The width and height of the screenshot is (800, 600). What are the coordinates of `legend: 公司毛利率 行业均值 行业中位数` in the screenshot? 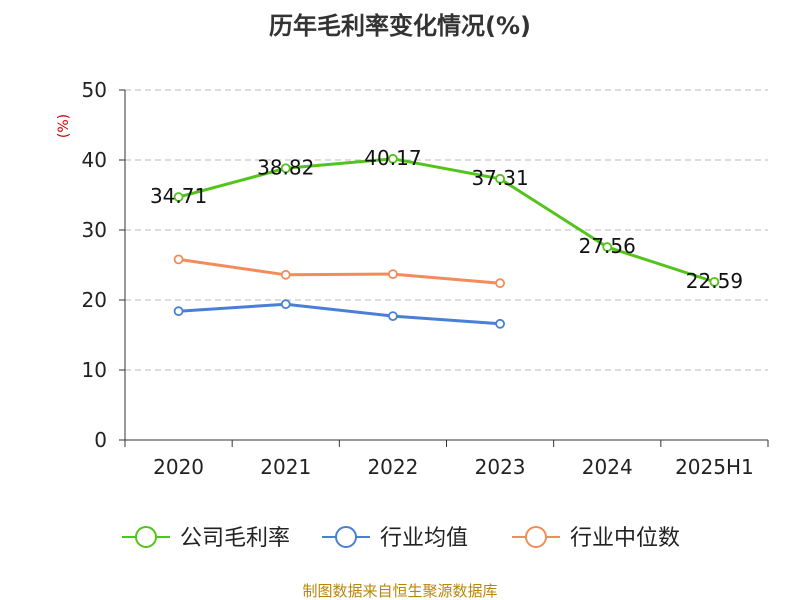 It's located at (401, 538).